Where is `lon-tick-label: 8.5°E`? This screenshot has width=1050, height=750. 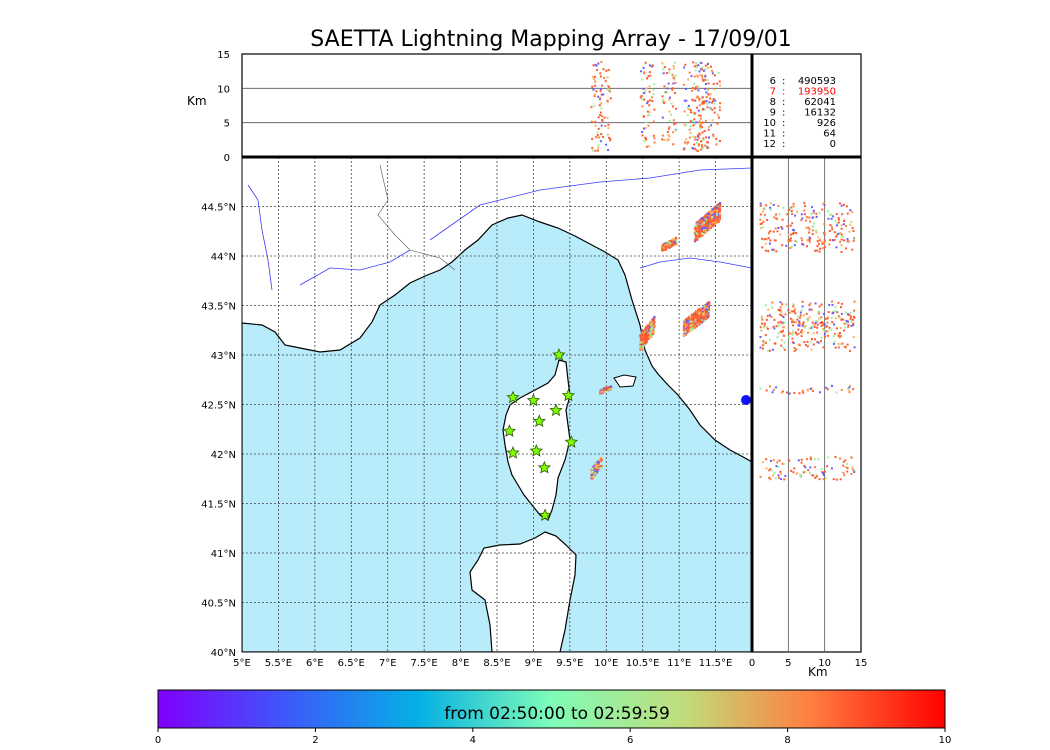 lon-tick-label: 8.5°E is located at coordinates (496, 663).